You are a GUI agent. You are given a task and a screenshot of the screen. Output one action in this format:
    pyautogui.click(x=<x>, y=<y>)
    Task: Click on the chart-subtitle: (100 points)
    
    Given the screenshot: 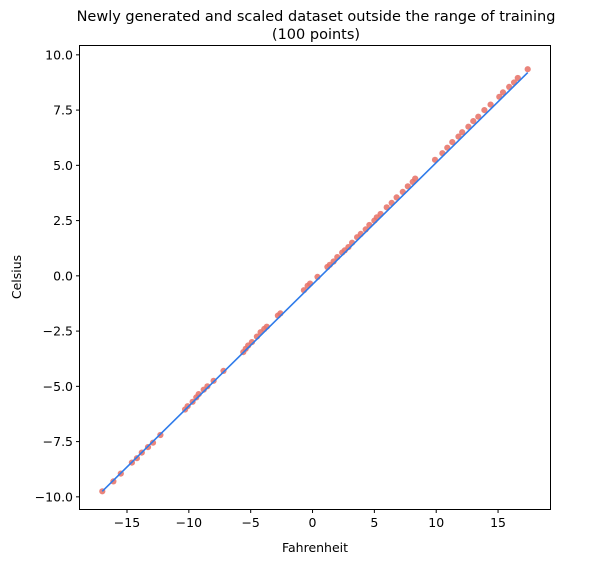 What is the action you would take?
    pyautogui.click(x=316, y=35)
    